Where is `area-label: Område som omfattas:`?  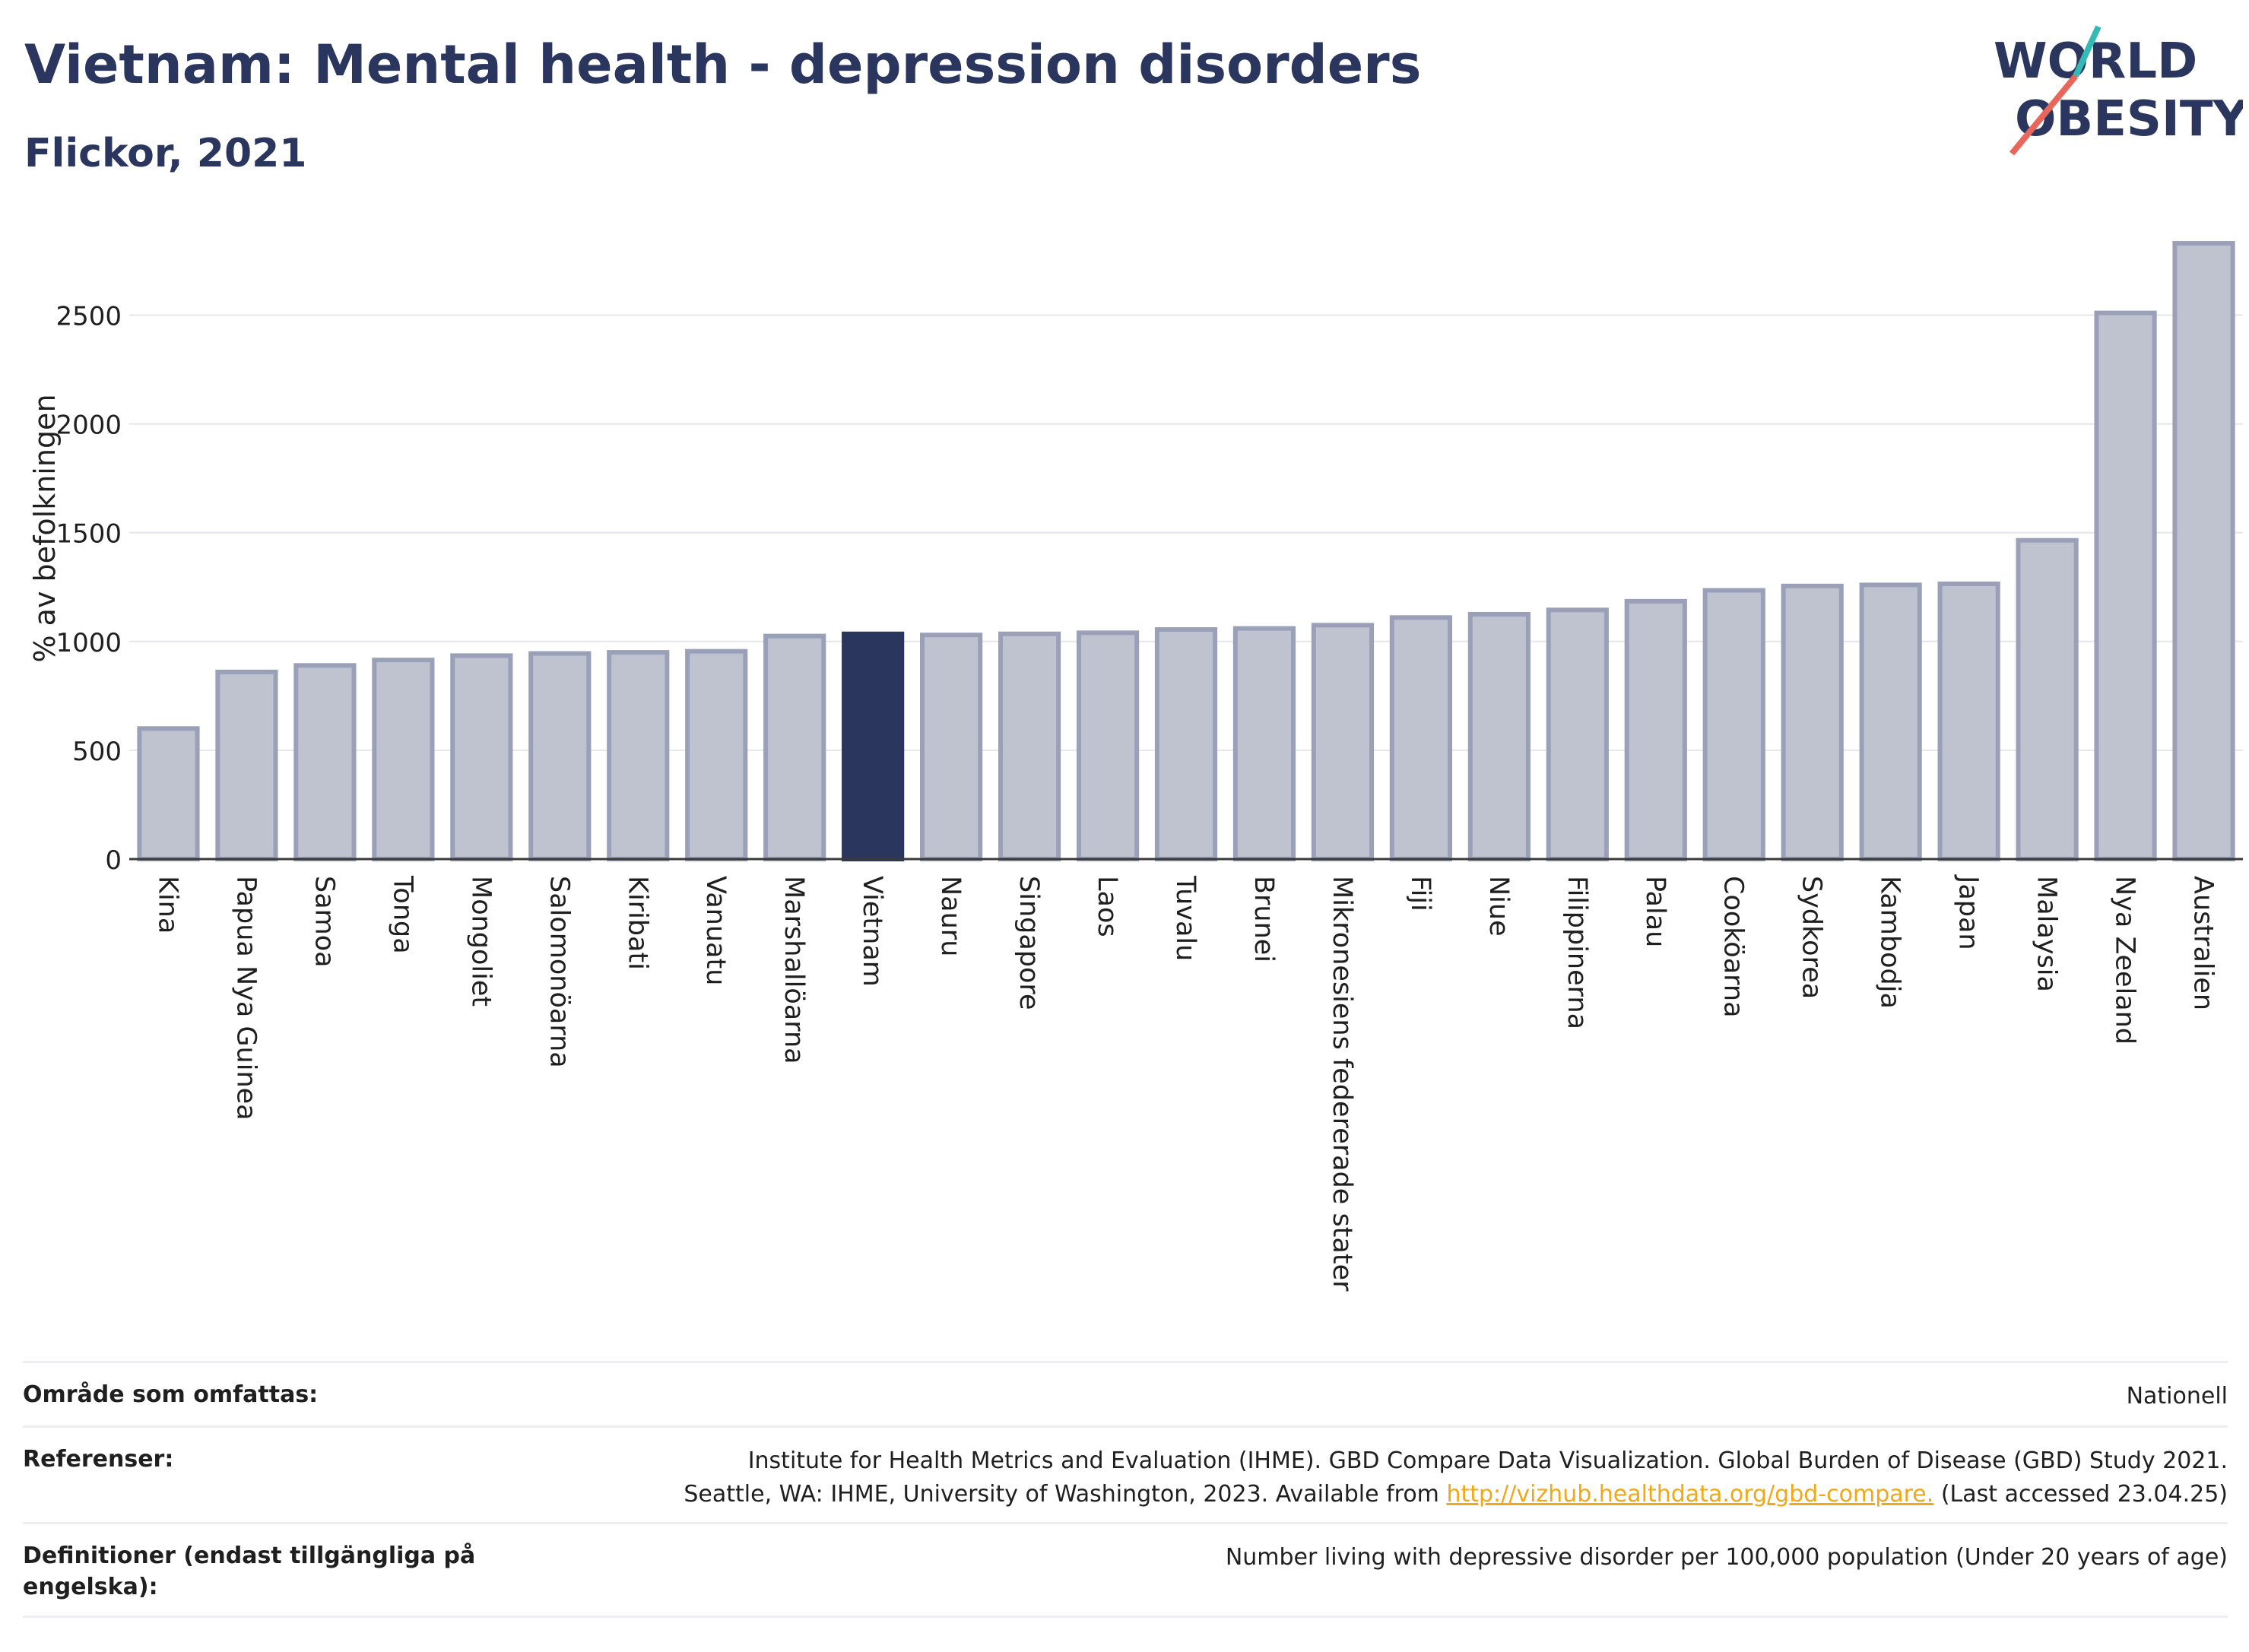
area-label: Område som omfattas: is located at coordinates (171, 1394).